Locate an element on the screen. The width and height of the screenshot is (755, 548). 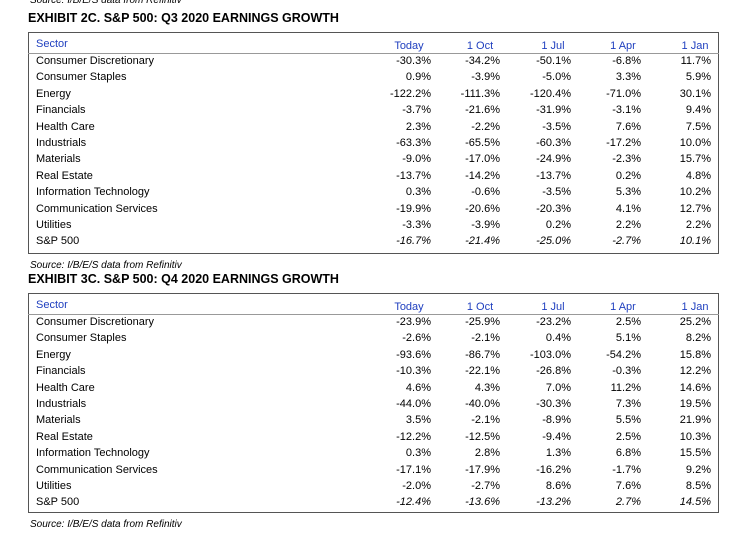
cell-value: 8.5% is located at coordinates (698, 486).